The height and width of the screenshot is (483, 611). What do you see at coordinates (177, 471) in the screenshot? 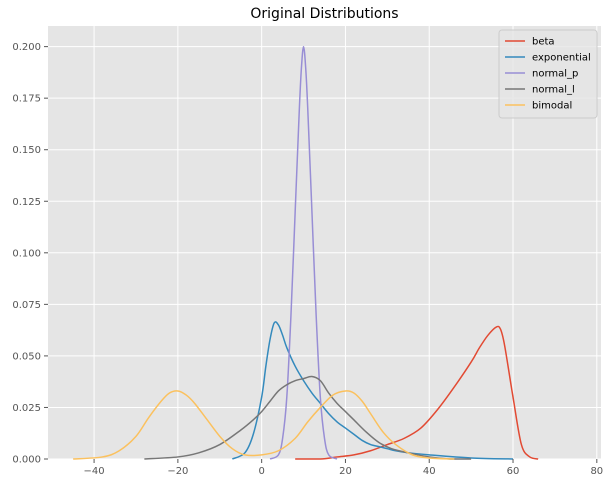
I see `x-tick-label: −20` at bounding box center [177, 471].